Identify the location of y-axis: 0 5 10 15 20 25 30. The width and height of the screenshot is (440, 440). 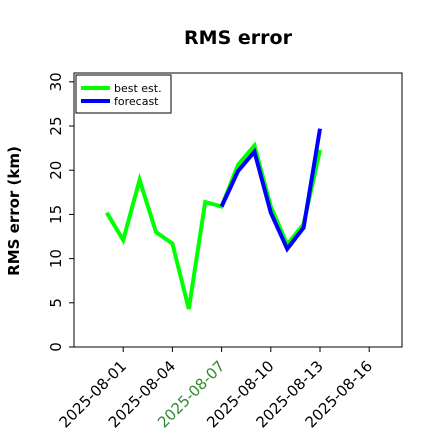
(60, 212).